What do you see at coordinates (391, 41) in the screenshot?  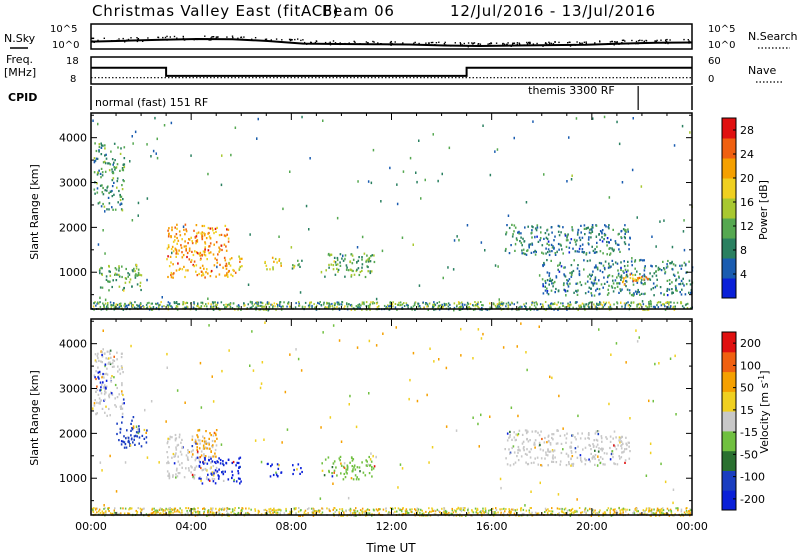 I see `nsky-trace` at bounding box center [391, 41].